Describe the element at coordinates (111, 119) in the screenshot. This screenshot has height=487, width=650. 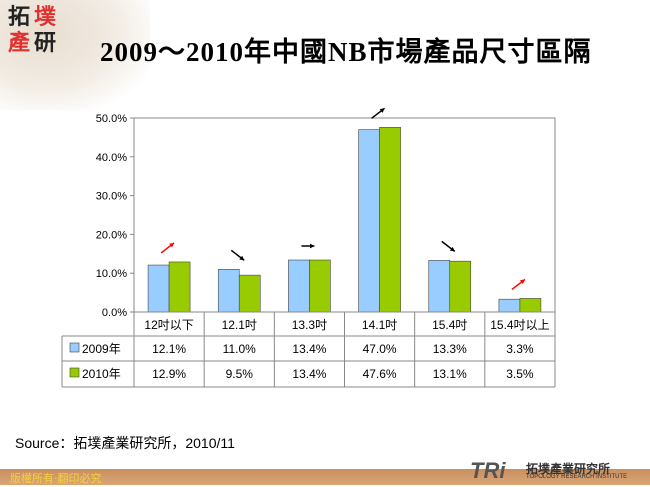
I see `y-tick-label: 50.0%` at that location.